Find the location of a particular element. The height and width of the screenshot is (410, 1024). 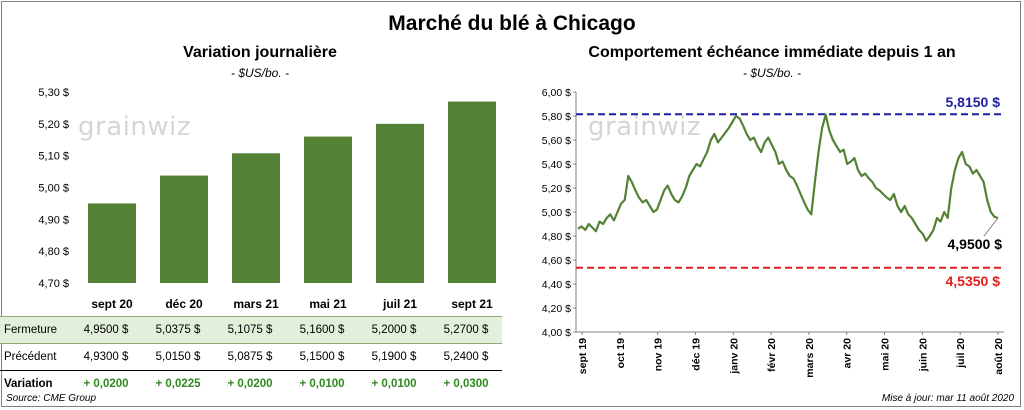

watermark-left: grainwiz is located at coordinates (134, 127).